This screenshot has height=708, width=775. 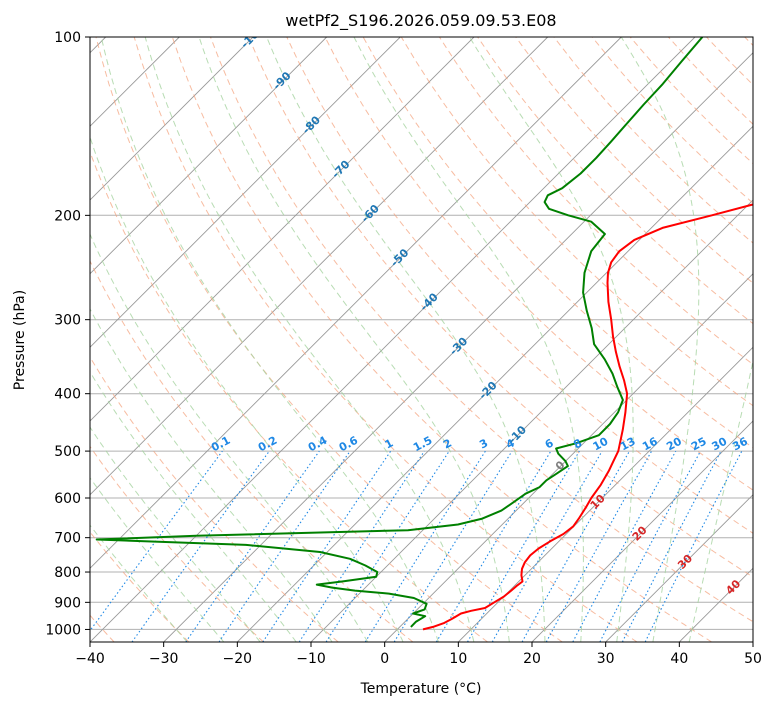 What do you see at coordinates (311, 659) in the screenshot?
I see `x-tick-label-3: −10` at bounding box center [311, 659].